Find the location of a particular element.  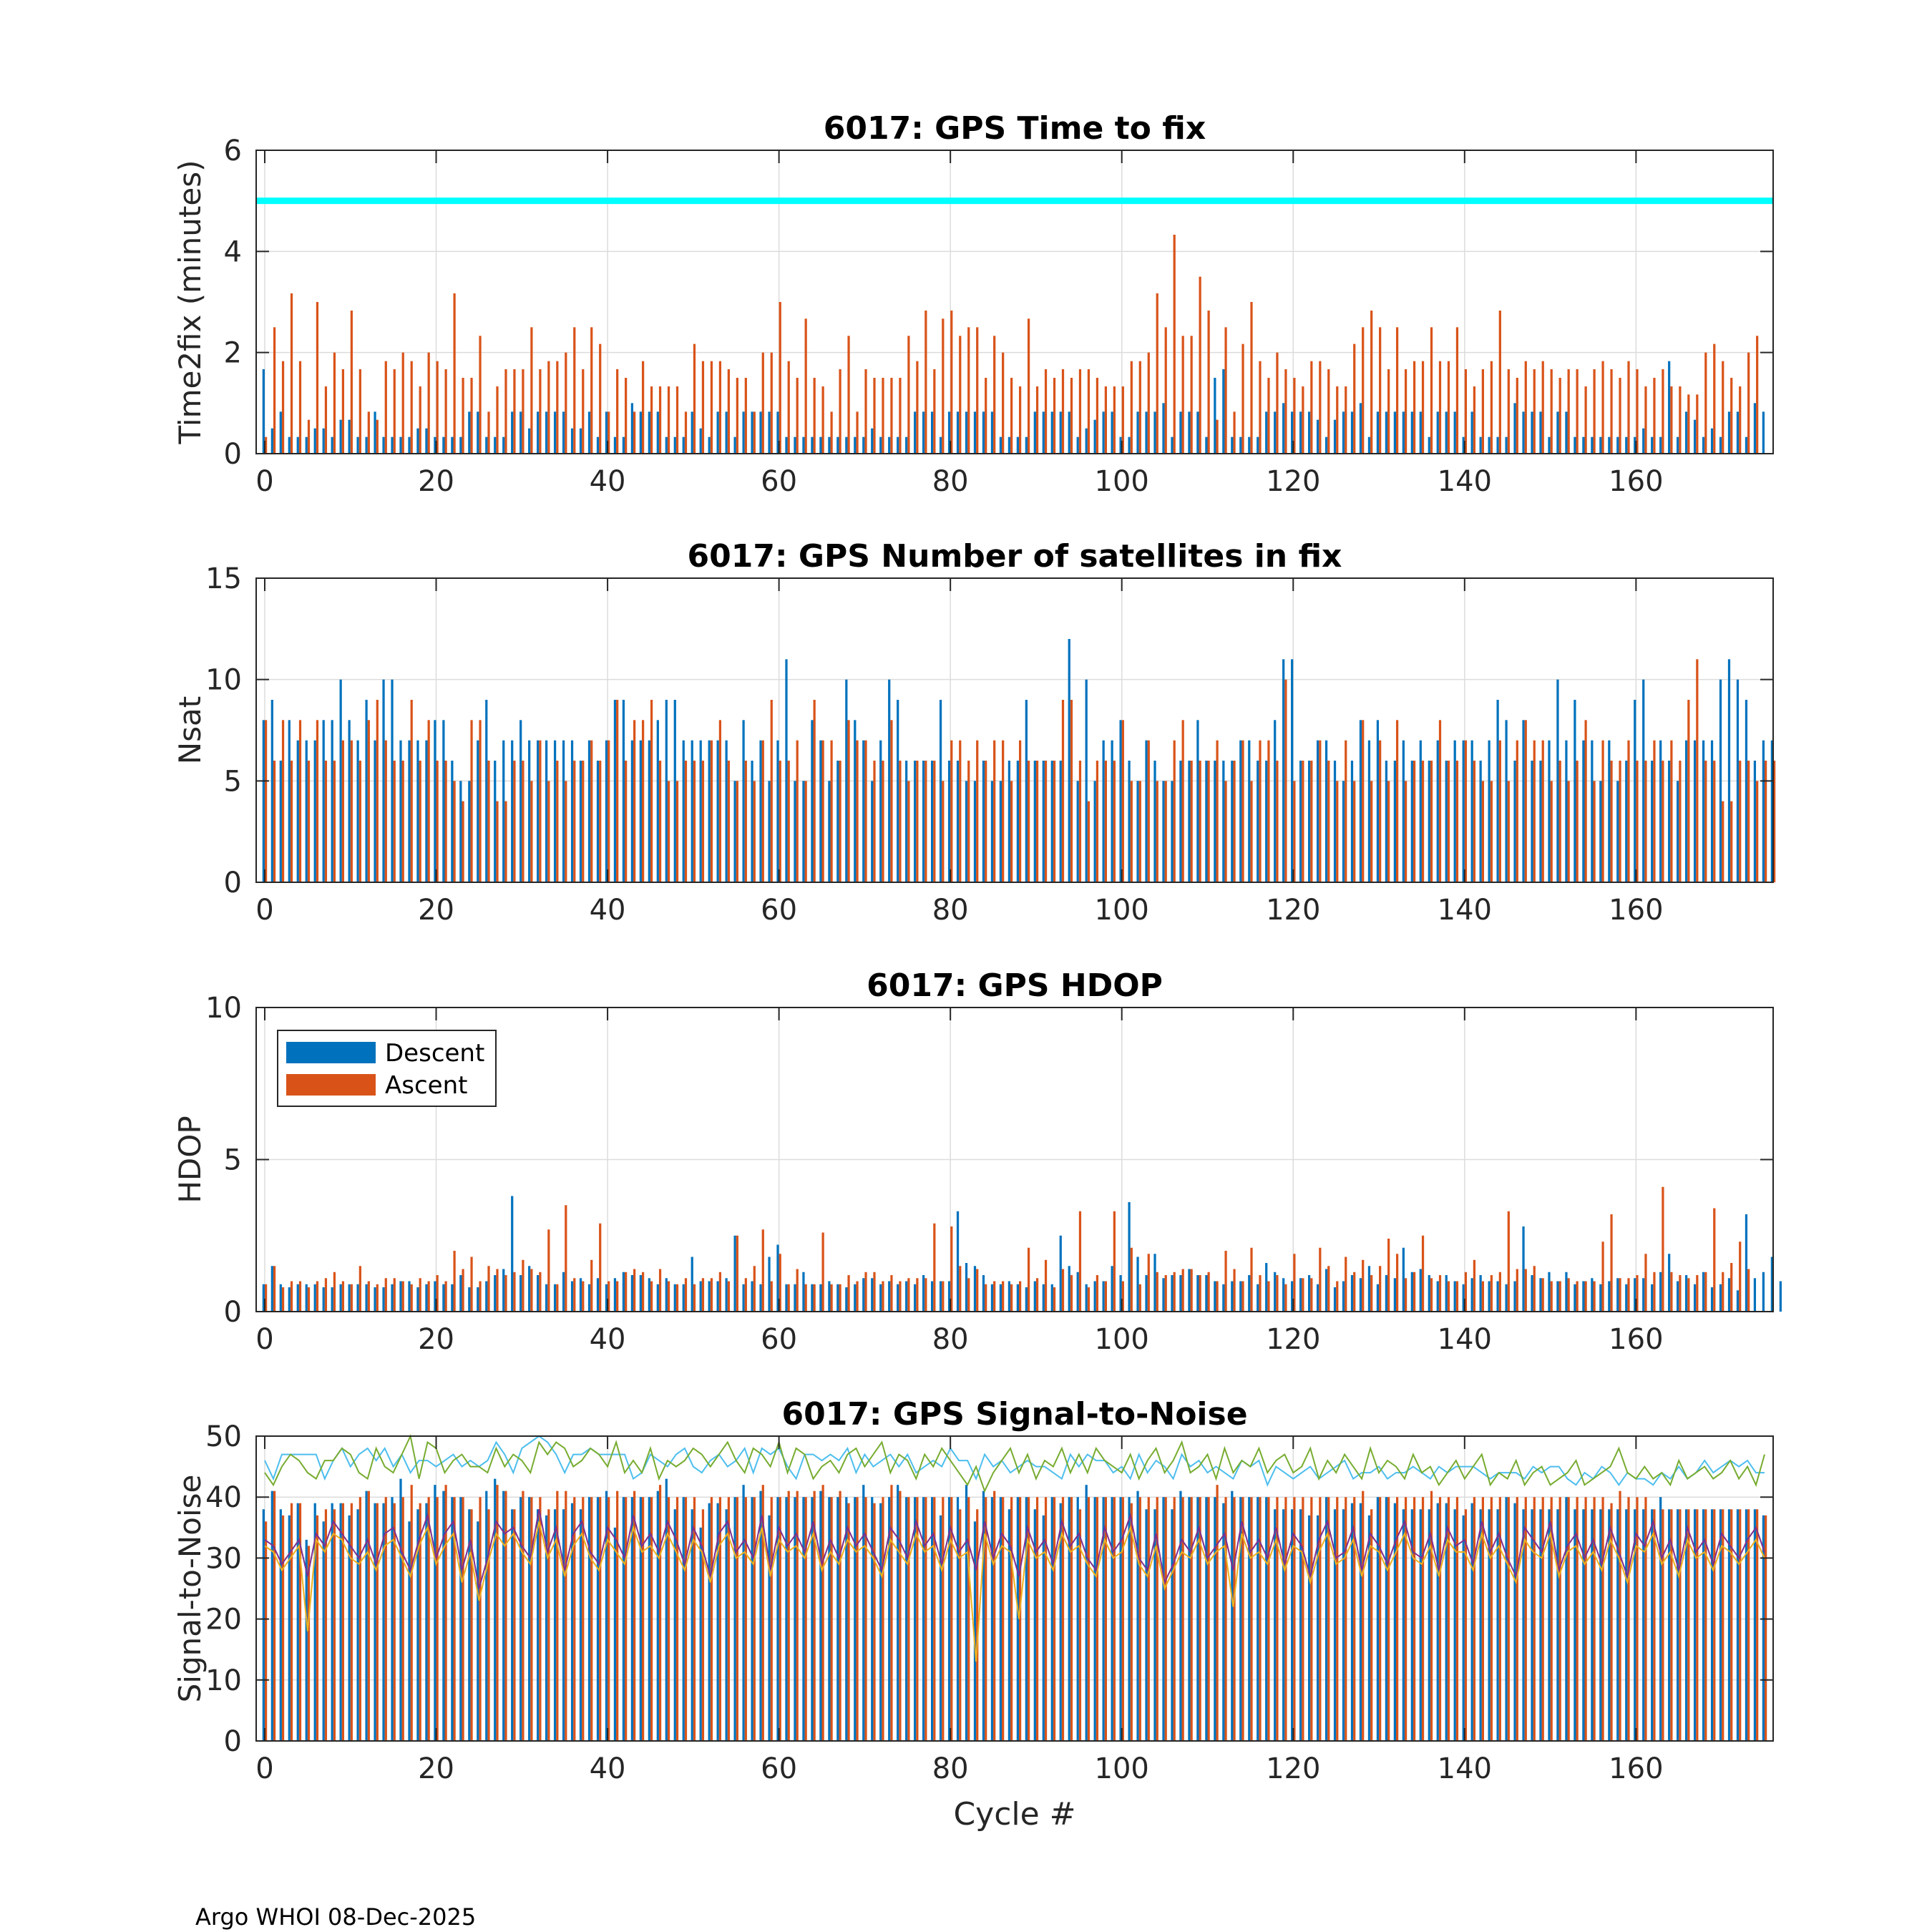

x-tick-label: 100 is located at coordinates (1122, 1339).